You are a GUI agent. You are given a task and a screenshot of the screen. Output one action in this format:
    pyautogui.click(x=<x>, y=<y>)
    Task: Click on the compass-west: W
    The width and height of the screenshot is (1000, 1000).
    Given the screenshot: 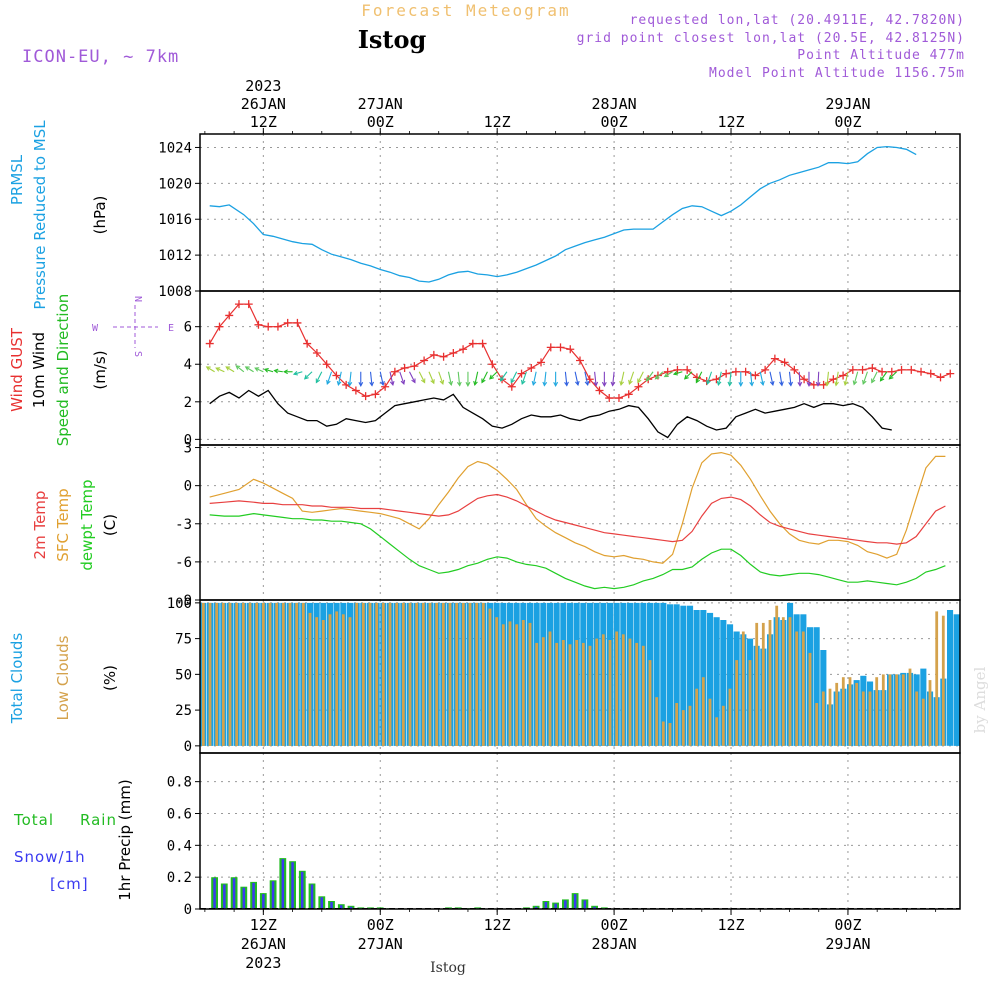 What is the action you would take?
    pyautogui.click(x=95, y=328)
    